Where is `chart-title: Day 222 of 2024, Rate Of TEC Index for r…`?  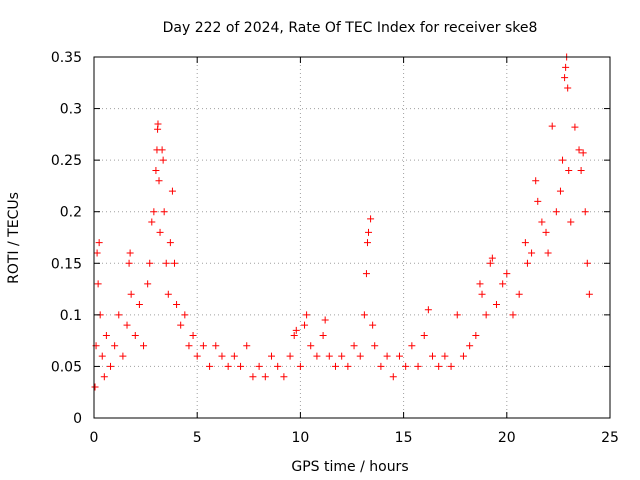
chart-title: Day 222 of 2024, Rate Of TEC Index for r… is located at coordinates (350, 28).